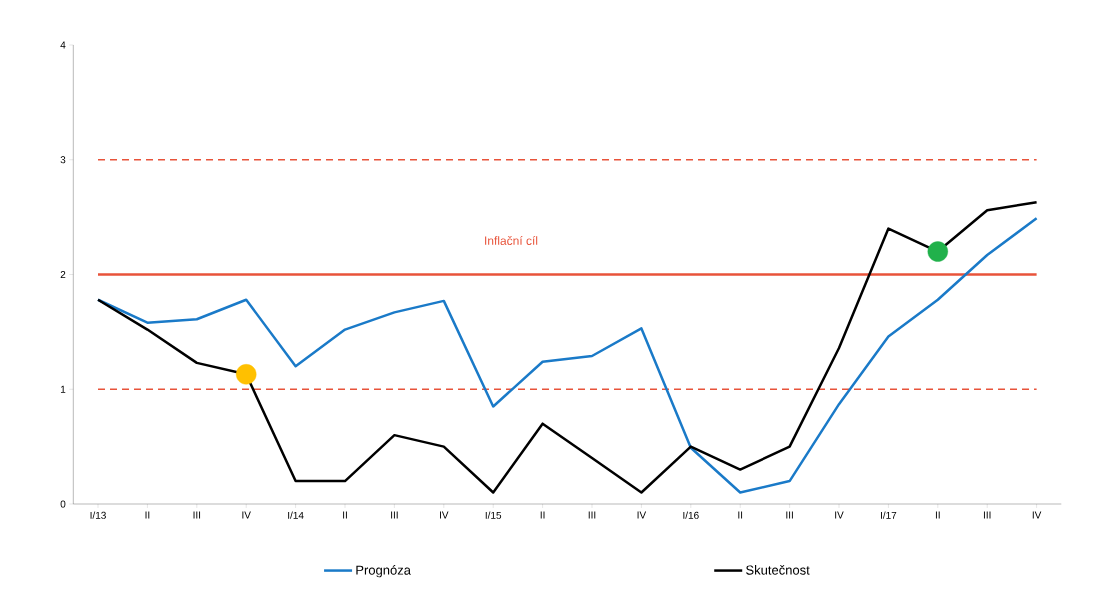 This screenshot has height=598, width=1094. I want to click on y-tick-label: 0, so click(63, 504).